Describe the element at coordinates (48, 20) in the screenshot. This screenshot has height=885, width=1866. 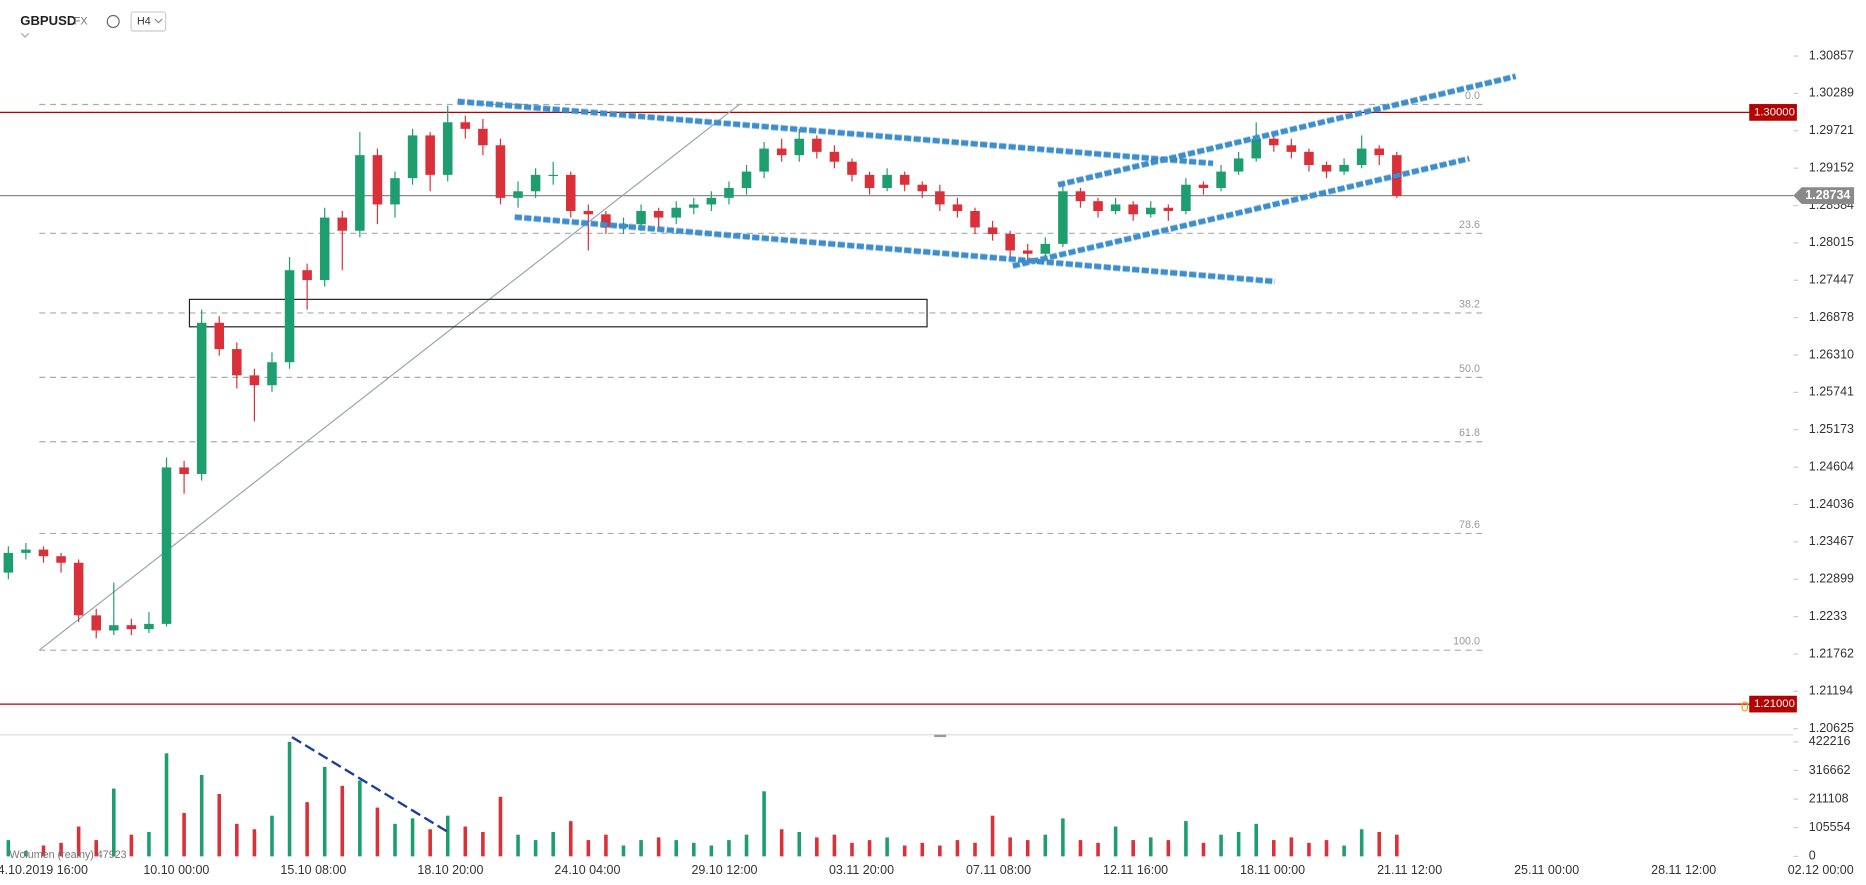
I see `symbol: GBPUSD` at that location.